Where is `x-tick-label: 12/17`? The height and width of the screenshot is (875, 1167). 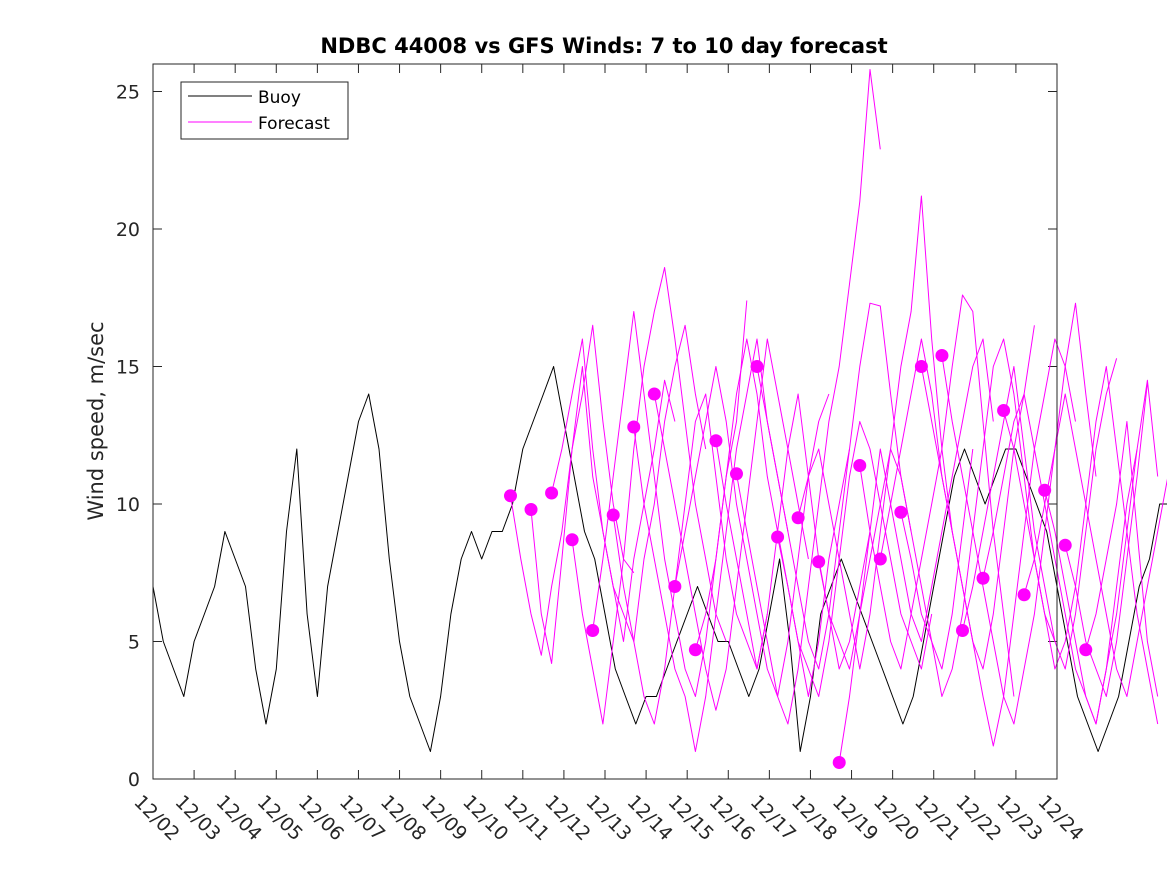 x-tick-label: 12/17 is located at coordinates (773, 818).